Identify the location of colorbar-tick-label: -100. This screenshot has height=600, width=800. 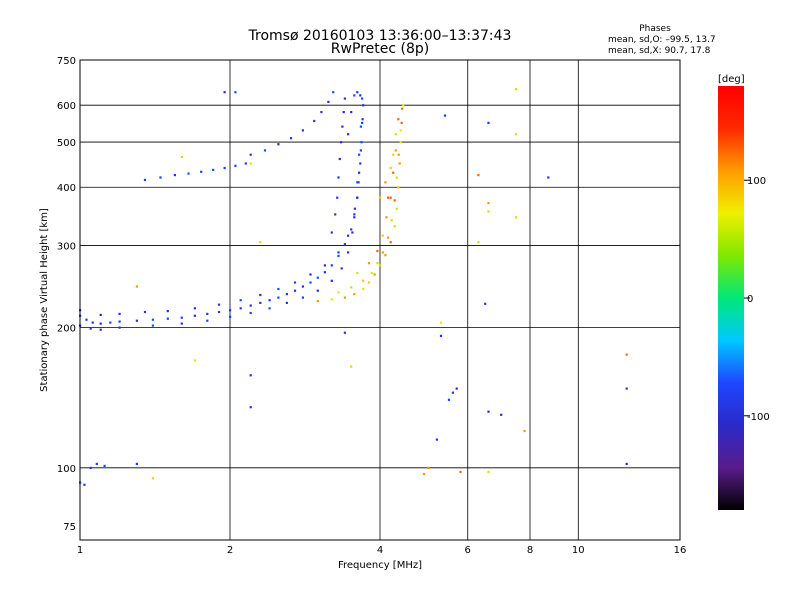
(758, 417).